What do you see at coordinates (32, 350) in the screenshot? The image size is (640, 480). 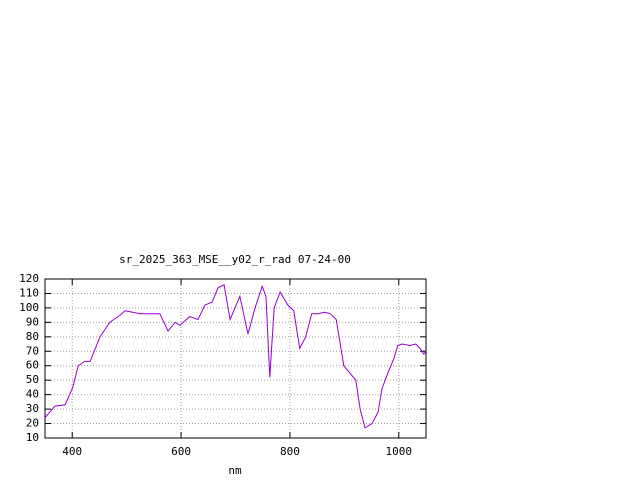 I see `y-tick-label: 70` at bounding box center [32, 350].